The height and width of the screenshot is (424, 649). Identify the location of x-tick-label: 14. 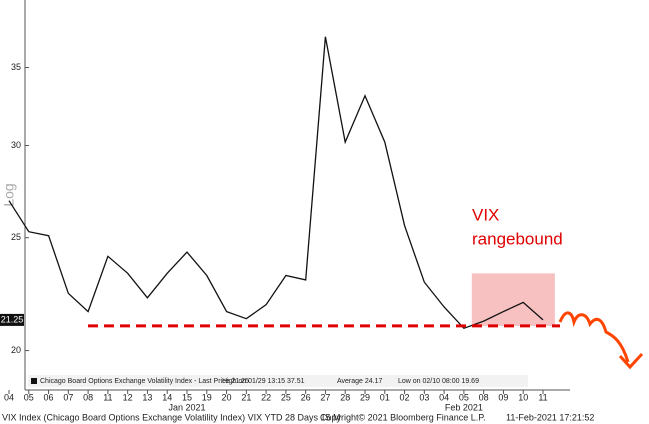
(167, 397).